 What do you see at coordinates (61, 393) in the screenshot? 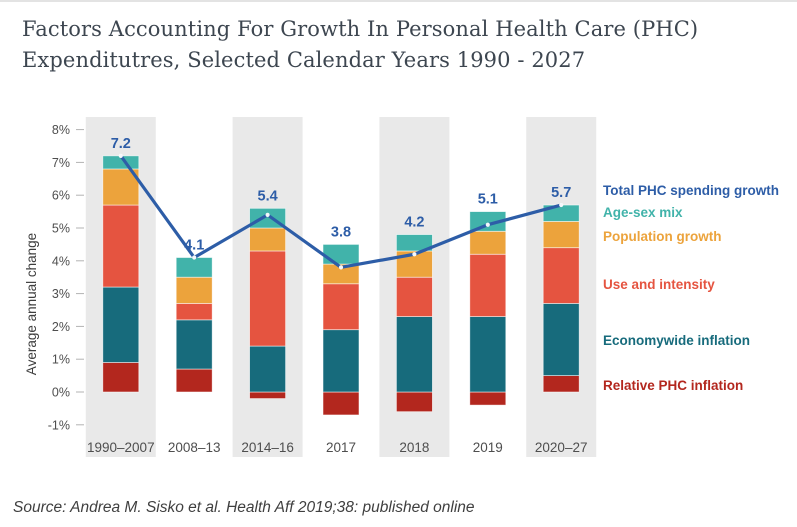
I see `y-tick-label: 0%` at bounding box center [61, 393].